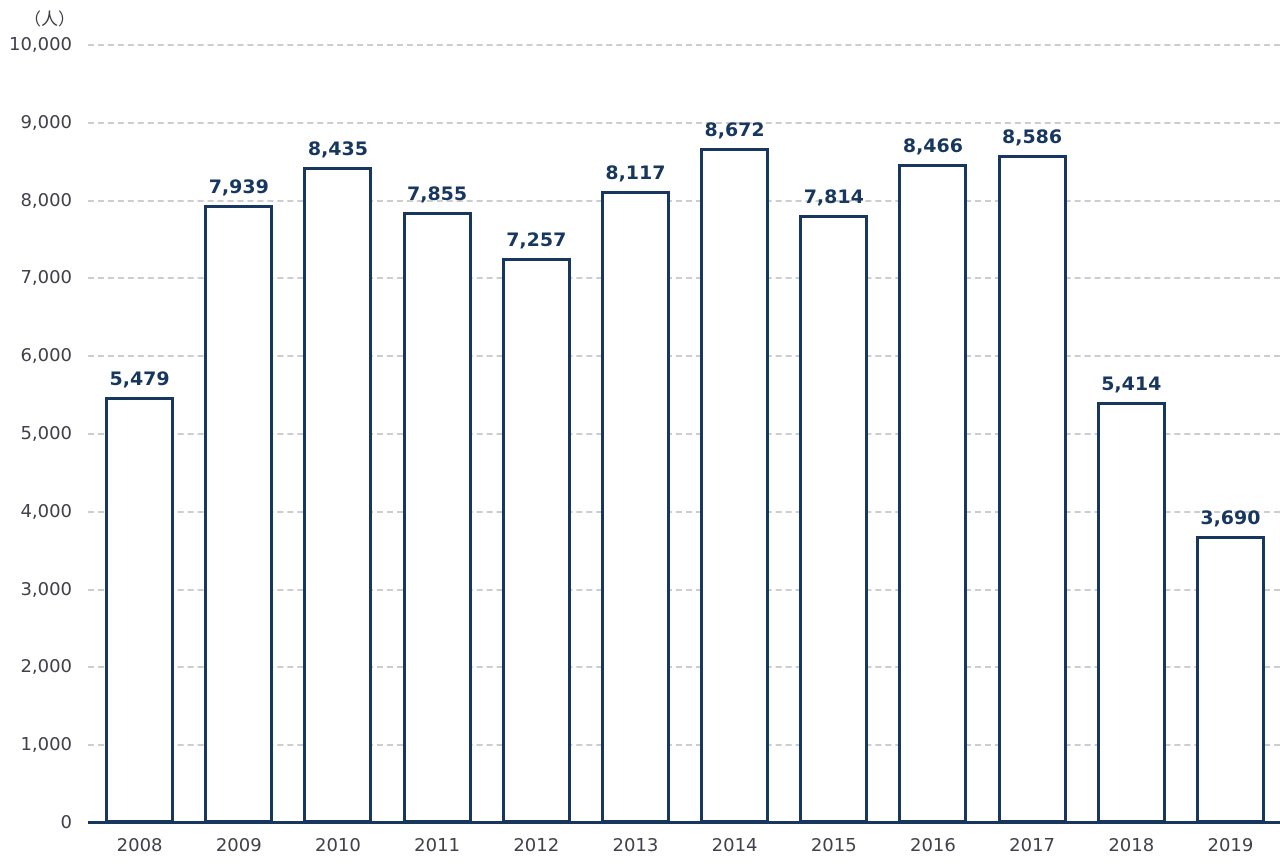 The image size is (1280, 868). Describe the element at coordinates (734, 130) in the screenshot. I see `bar-value-label: 8,672` at that location.